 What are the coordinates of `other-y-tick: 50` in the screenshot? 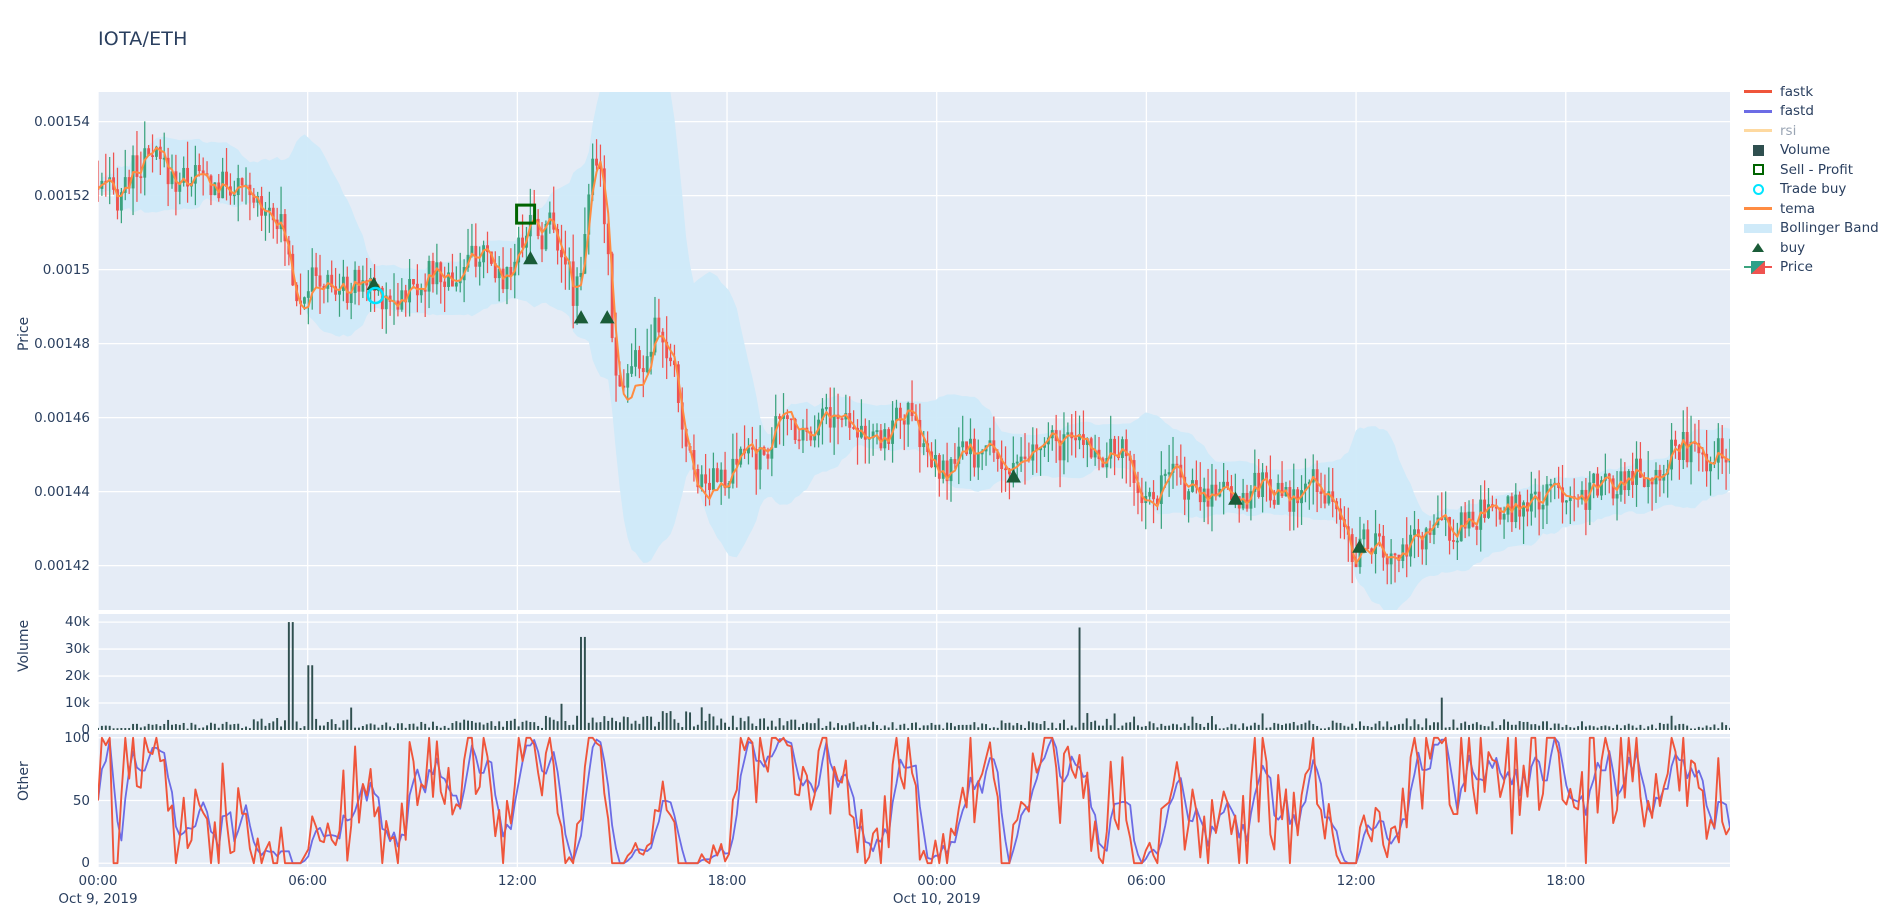 It's located at (81, 800).